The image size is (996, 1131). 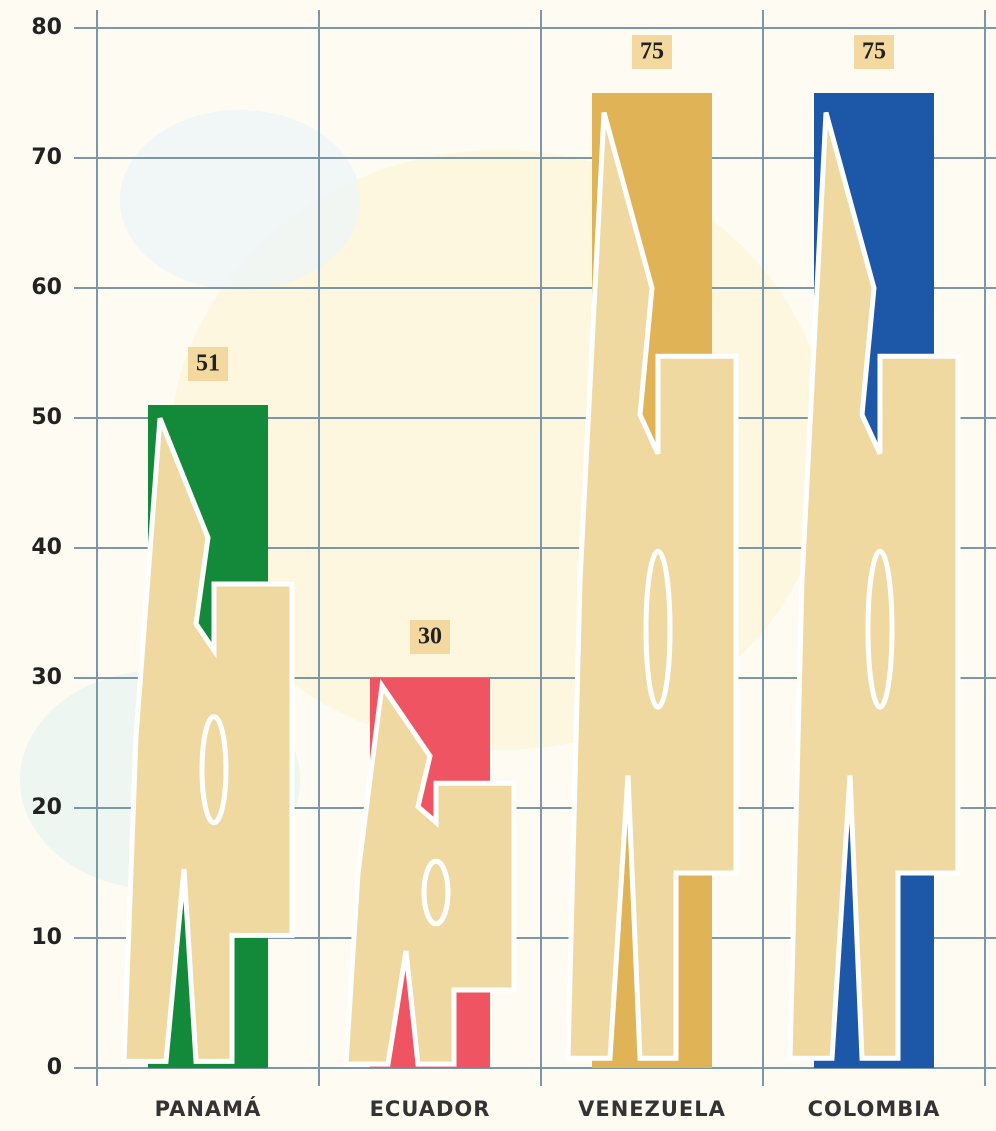 What do you see at coordinates (46, 807) in the screenshot?
I see `y-tick-label: 20` at bounding box center [46, 807].